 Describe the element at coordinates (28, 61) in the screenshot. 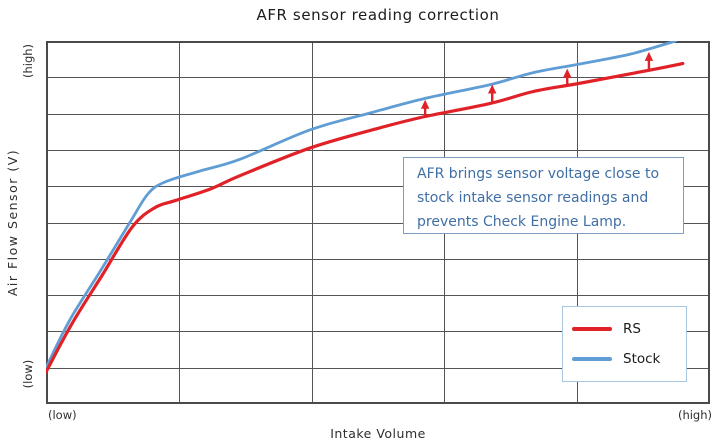

I see `y-axis-high-tick-label: (high)` at that location.